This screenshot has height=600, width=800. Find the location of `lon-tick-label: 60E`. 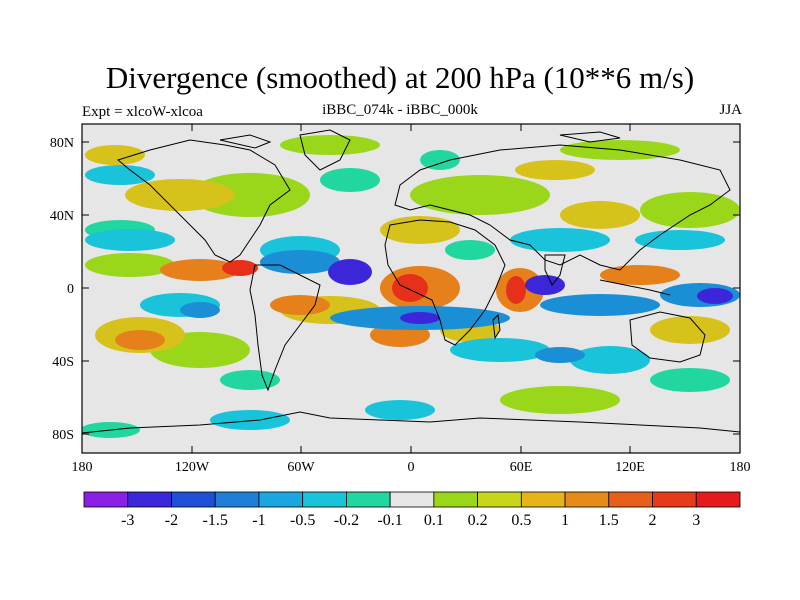

lon-tick-label: 60E is located at coordinates (521, 467).